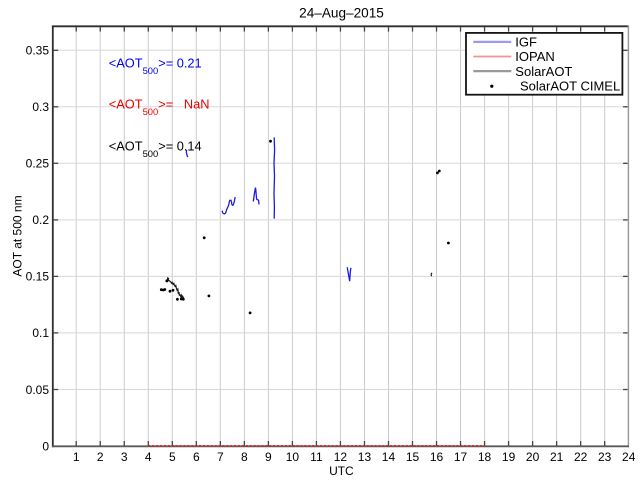 The height and width of the screenshot is (480, 640). What do you see at coordinates (389, 457) in the screenshot?
I see `svg-text: 14` at bounding box center [389, 457].